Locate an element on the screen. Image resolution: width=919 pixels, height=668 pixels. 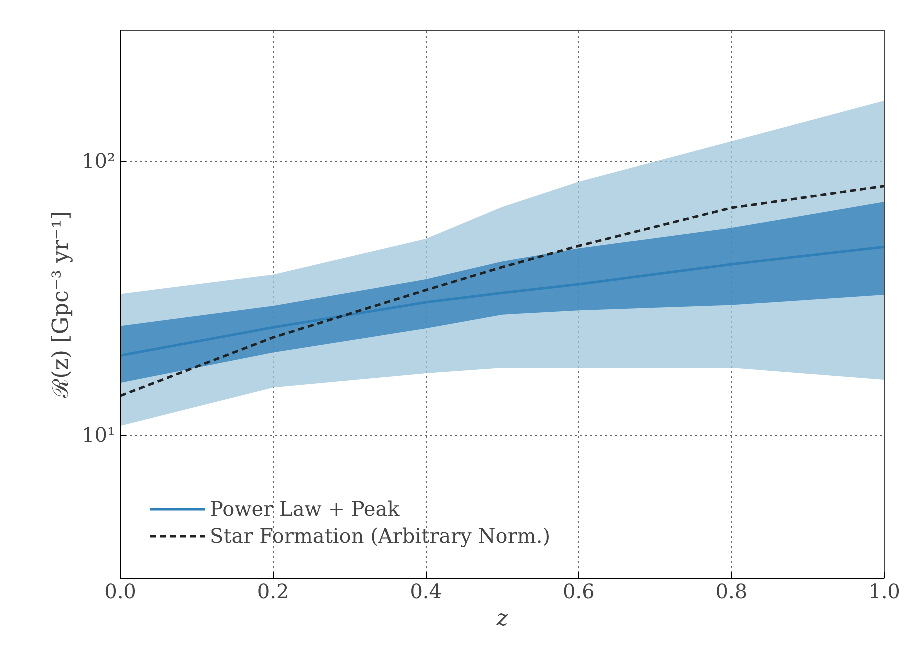
x-tick-label: 0.6 is located at coordinates (578, 592).